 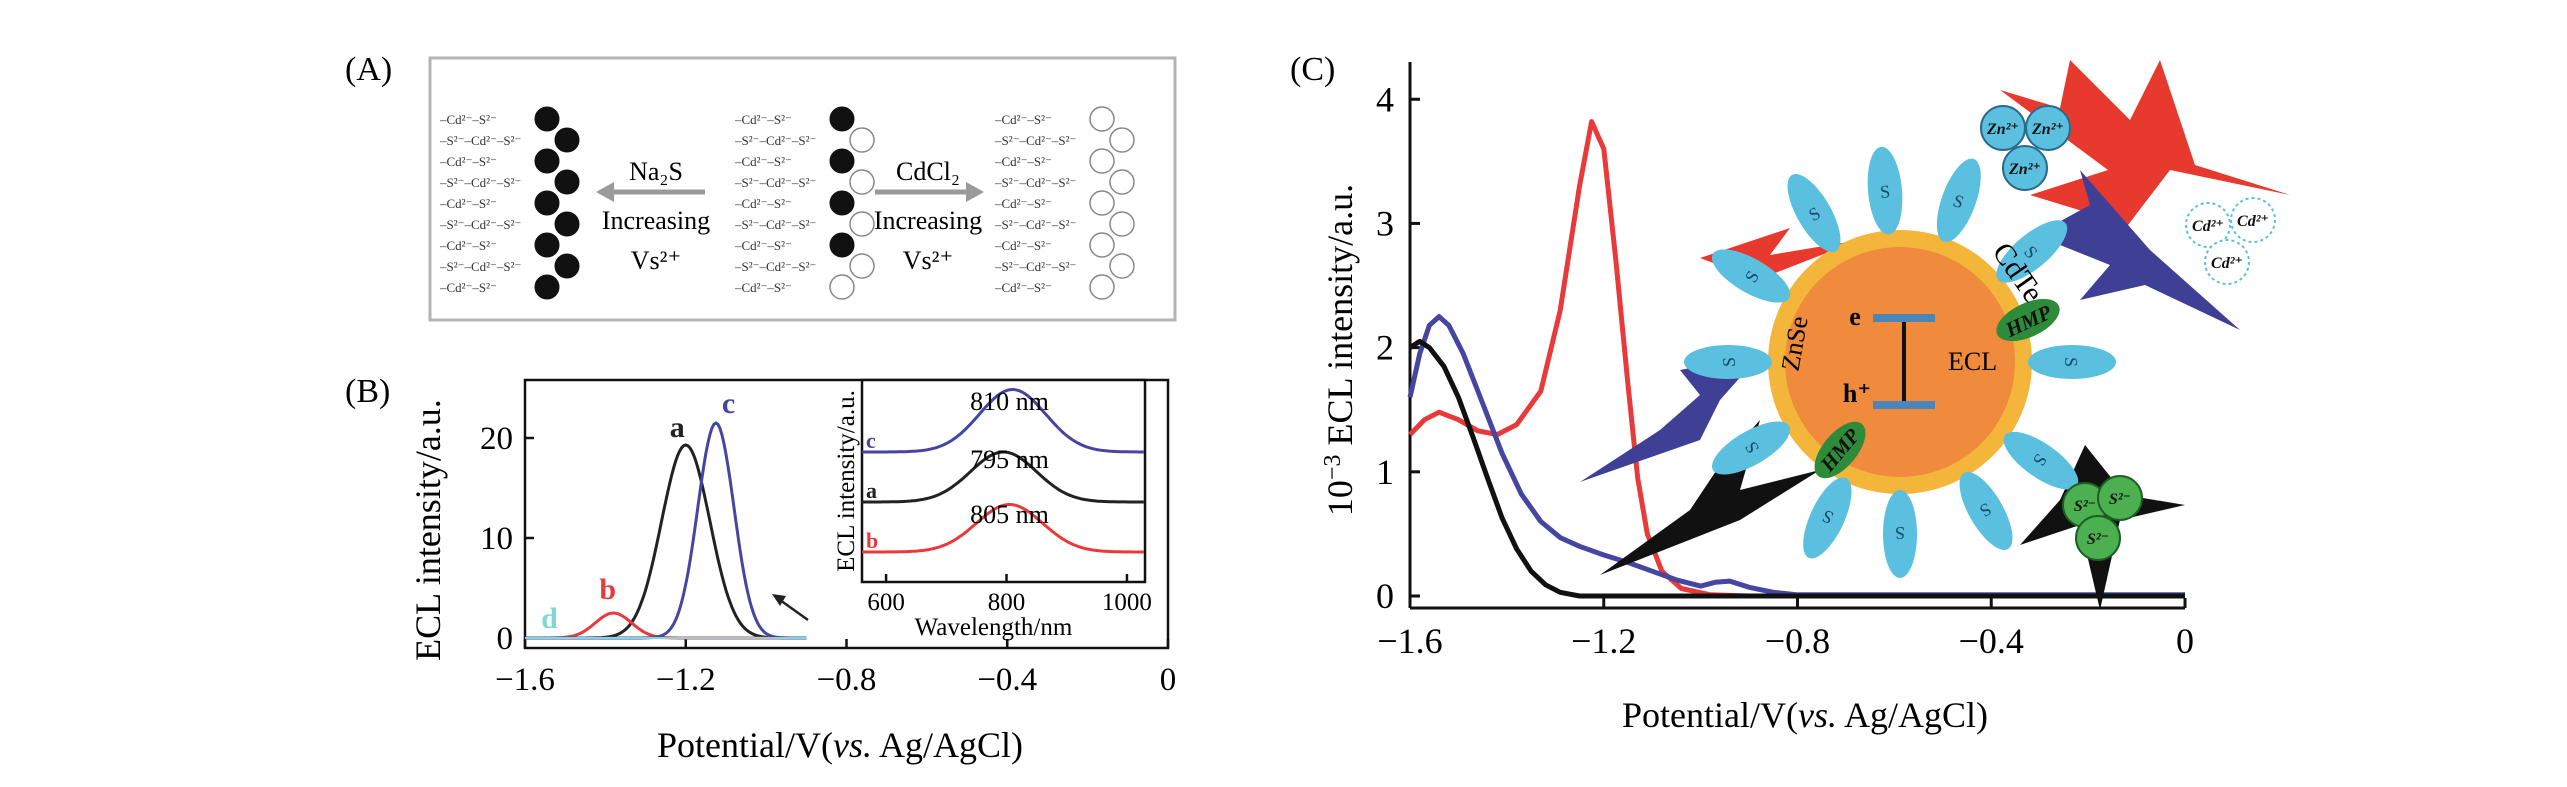 What do you see at coordinates (847, 680) in the screenshot?
I see `chart-b-xtick-label: −0.8` at bounding box center [847, 680].